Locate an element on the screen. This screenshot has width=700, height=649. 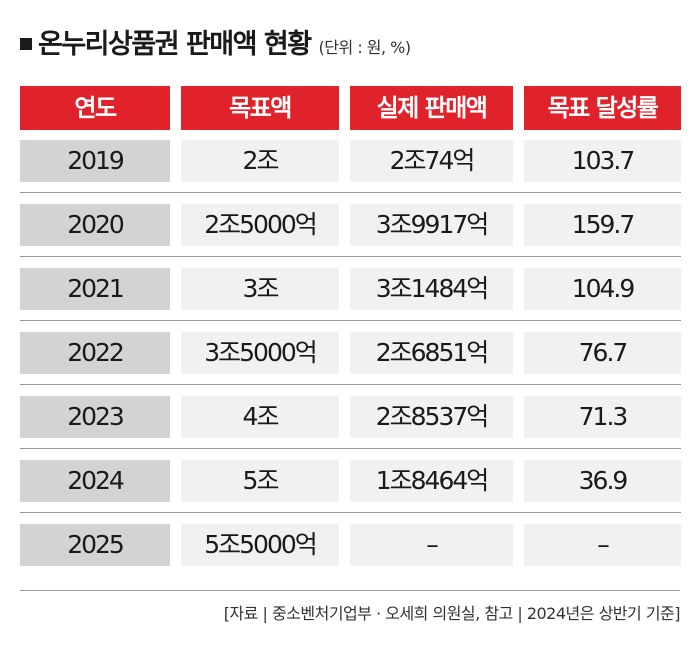
year-cell: 2022 is located at coordinates (95, 353).